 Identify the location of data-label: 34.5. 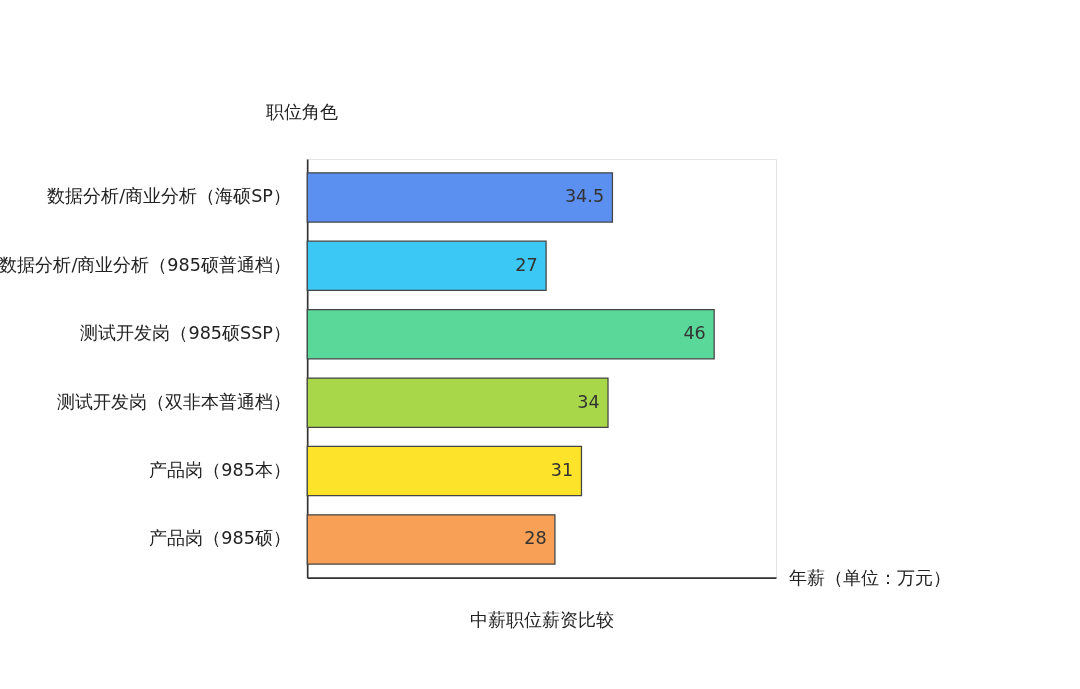
(584, 196).